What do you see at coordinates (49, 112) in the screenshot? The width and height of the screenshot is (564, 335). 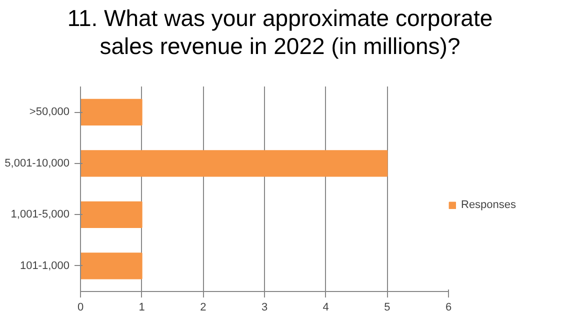 I see `y-tick-label: >50,000` at bounding box center [49, 112].